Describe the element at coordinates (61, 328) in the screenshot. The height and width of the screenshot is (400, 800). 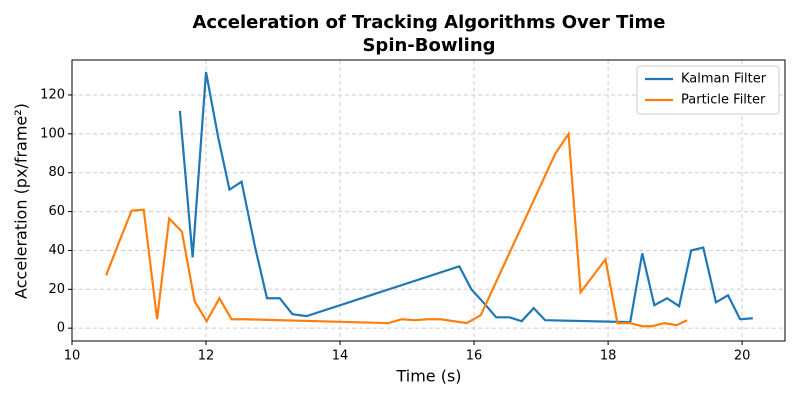
I see `y-tick-label: 0` at that location.